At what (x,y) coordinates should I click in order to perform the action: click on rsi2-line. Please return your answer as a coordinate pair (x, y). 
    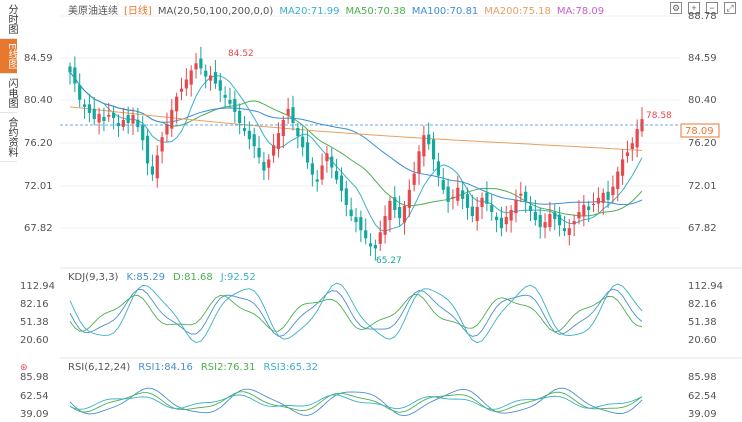
    Looking at the image, I should click on (356, 402).